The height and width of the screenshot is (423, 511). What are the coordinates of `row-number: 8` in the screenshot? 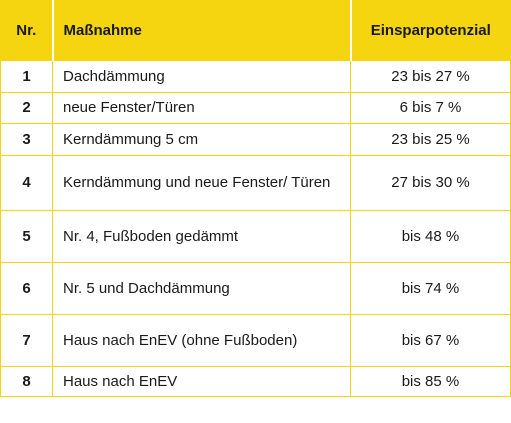 It's located at (26, 381).